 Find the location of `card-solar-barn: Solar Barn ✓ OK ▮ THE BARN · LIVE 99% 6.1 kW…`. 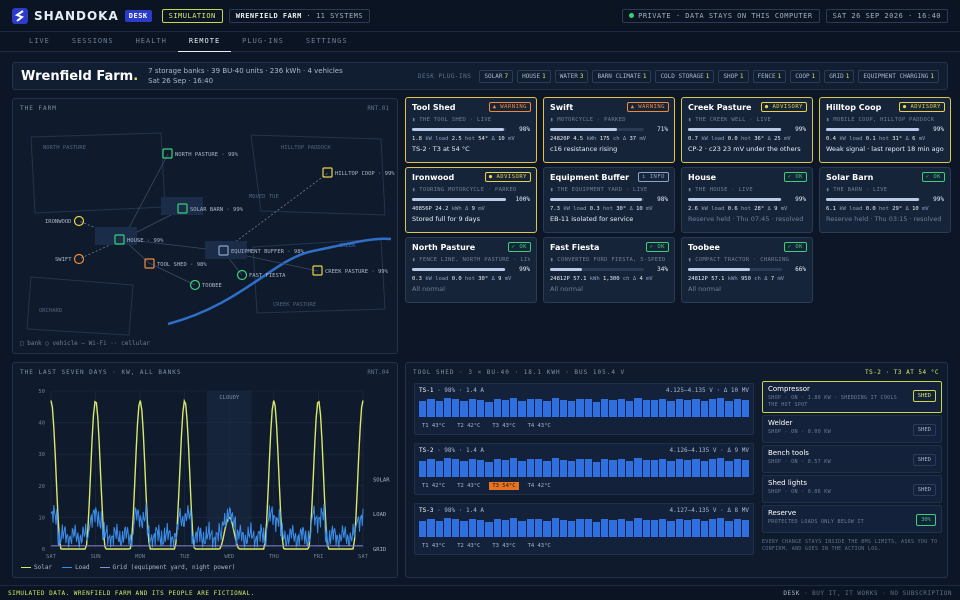

card-solar-barn: Solar Barn ✓ OK ▮ THE BARN · LIVE 99% 6.1 kW… is located at coordinates (885, 200).